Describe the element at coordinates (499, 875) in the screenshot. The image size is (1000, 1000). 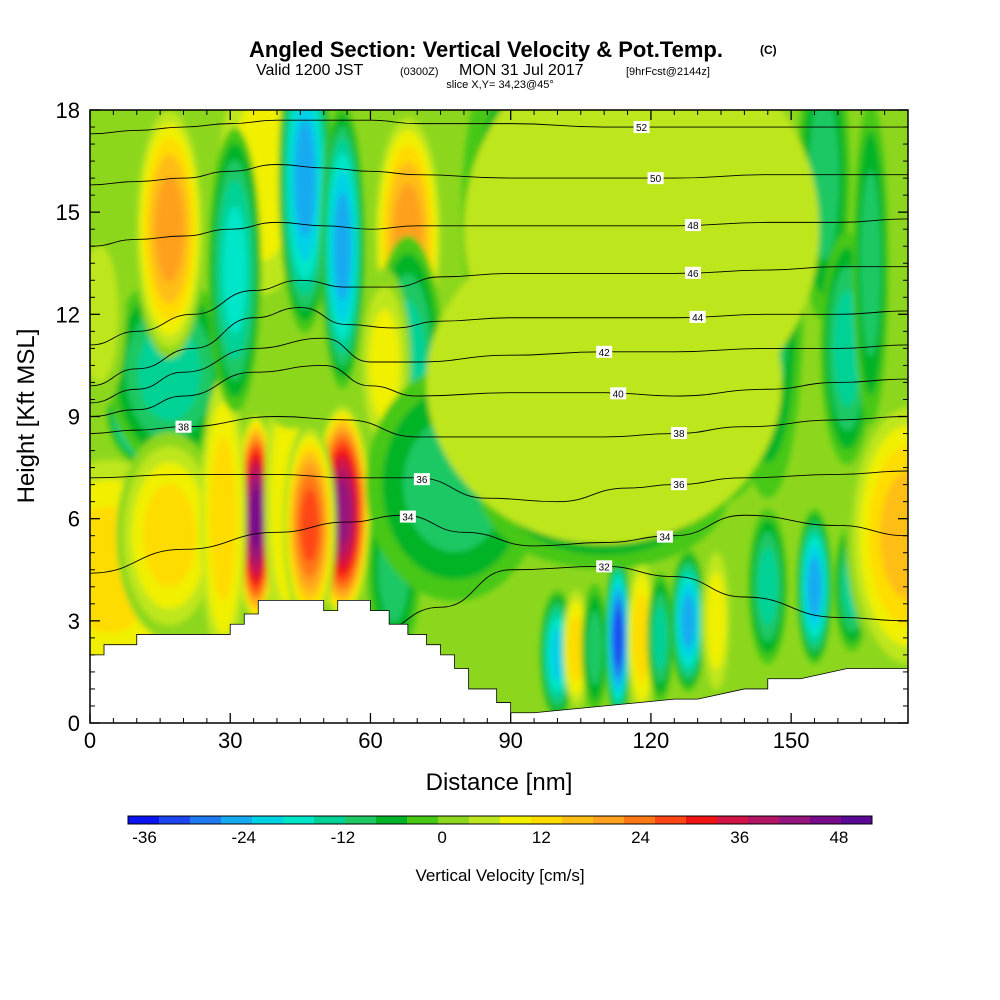
I see `colorbar-label: Vertical Velocity [cm/s]` at that location.